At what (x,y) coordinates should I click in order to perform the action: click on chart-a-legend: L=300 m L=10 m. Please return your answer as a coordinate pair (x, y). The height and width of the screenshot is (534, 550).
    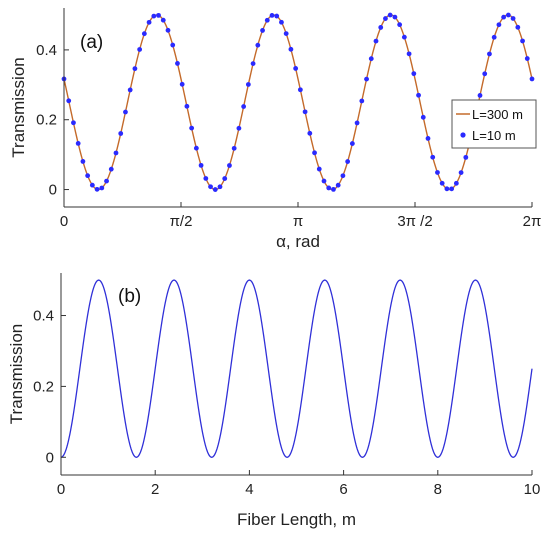
    Looking at the image, I should click on (494, 124).